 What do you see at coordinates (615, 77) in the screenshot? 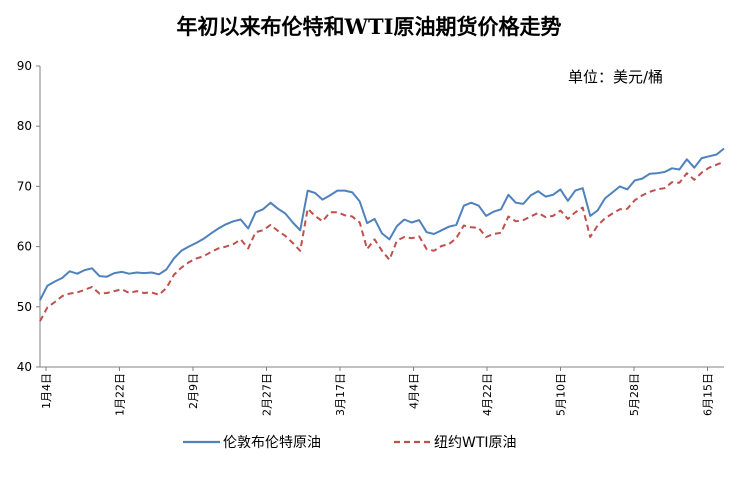
I see `unit-label: 单位：美元/桶` at bounding box center [615, 77].